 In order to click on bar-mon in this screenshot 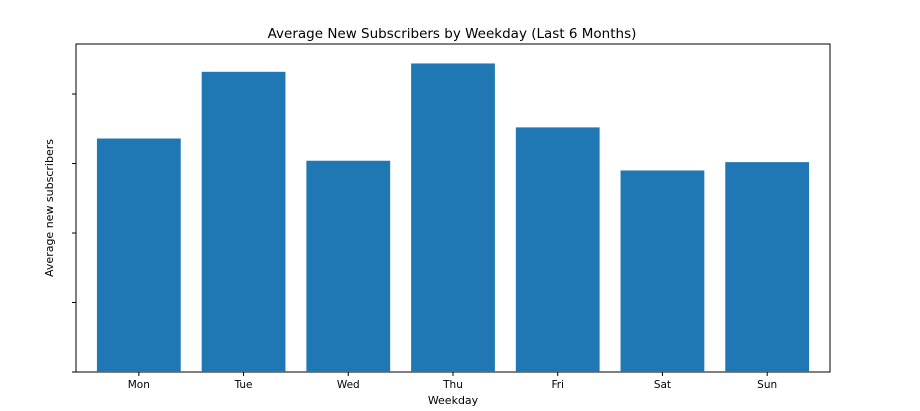, I will do `click(138, 255)`.